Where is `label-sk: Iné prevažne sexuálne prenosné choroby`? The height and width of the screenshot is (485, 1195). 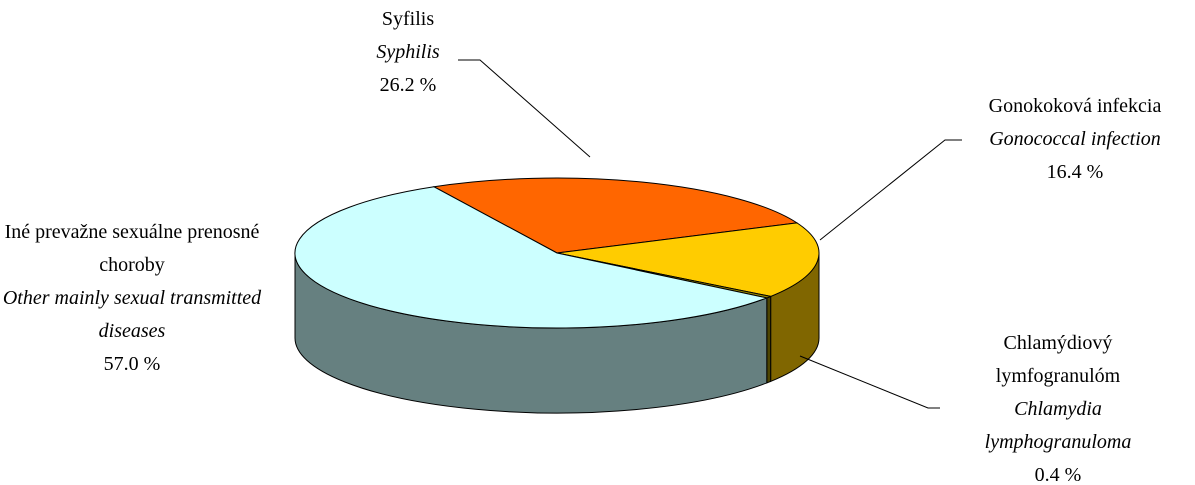
label-sk: Iné prevažne sexuálne prenosné choroby is located at coordinates (132, 248).